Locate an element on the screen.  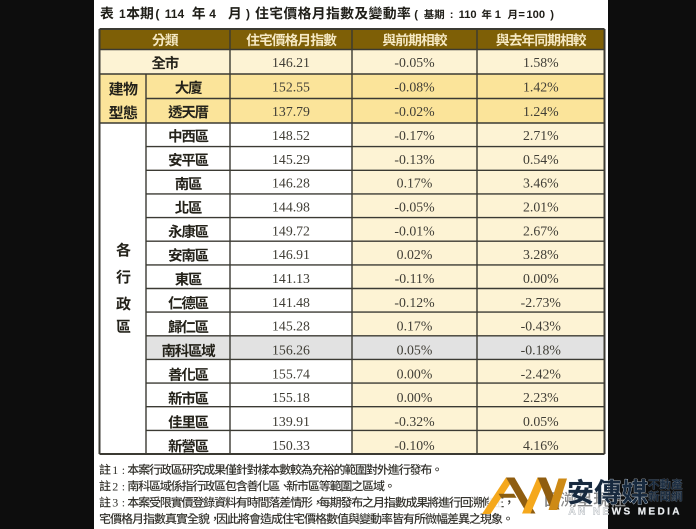
svg-text: 141.48 is located at coordinates (291, 302).